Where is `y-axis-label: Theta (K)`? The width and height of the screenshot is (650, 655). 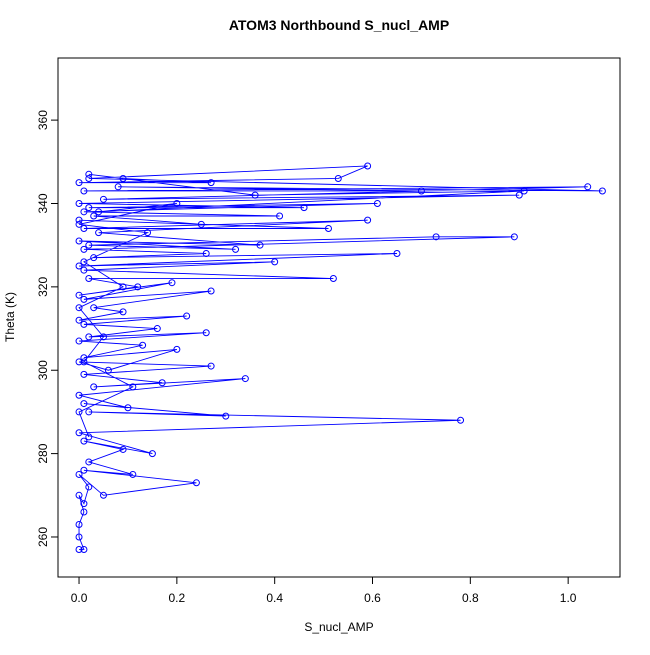 y-axis-label: Theta (K) is located at coordinates (10, 317).